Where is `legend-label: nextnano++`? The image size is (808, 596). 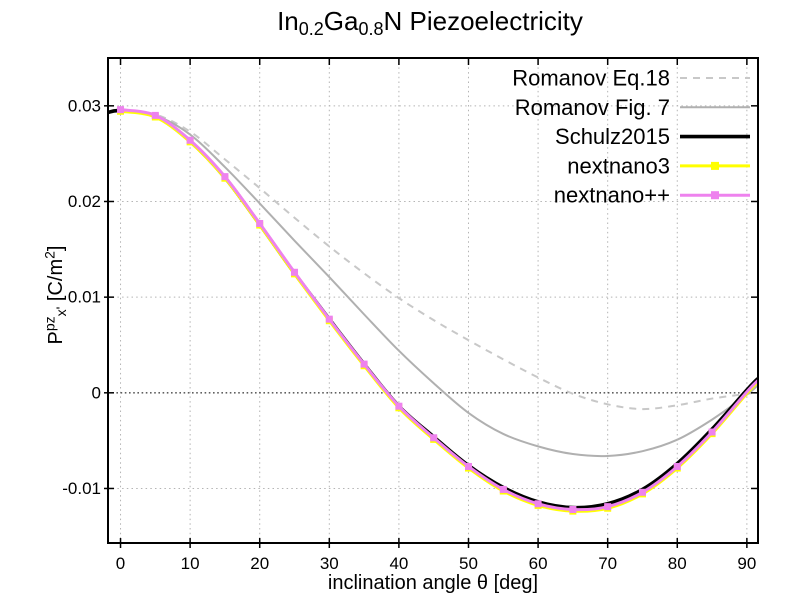 legend-label: nextnano++ is located at coordinates (612, 195).